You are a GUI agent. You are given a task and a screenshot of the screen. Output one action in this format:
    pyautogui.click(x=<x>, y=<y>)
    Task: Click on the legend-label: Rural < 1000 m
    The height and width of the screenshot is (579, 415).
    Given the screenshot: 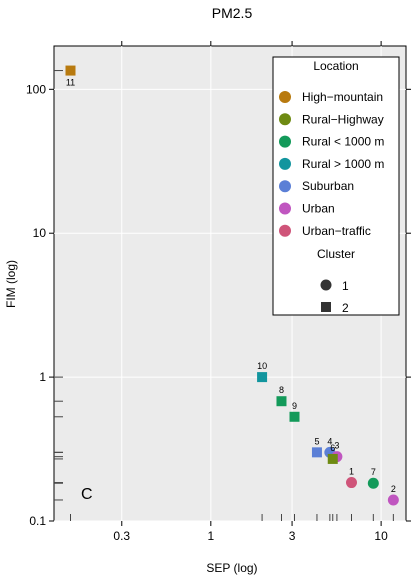 What is the action you would take?
    pyautogui.click(x=343, y=142)
    